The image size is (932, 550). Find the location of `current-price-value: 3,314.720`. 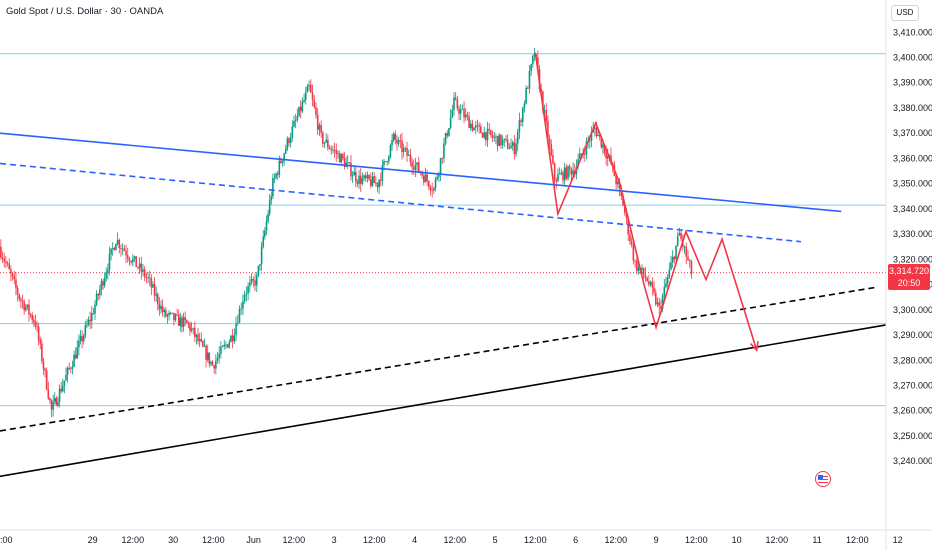

current-price-value: 3,314.720 is located at coordinates (909, 271).